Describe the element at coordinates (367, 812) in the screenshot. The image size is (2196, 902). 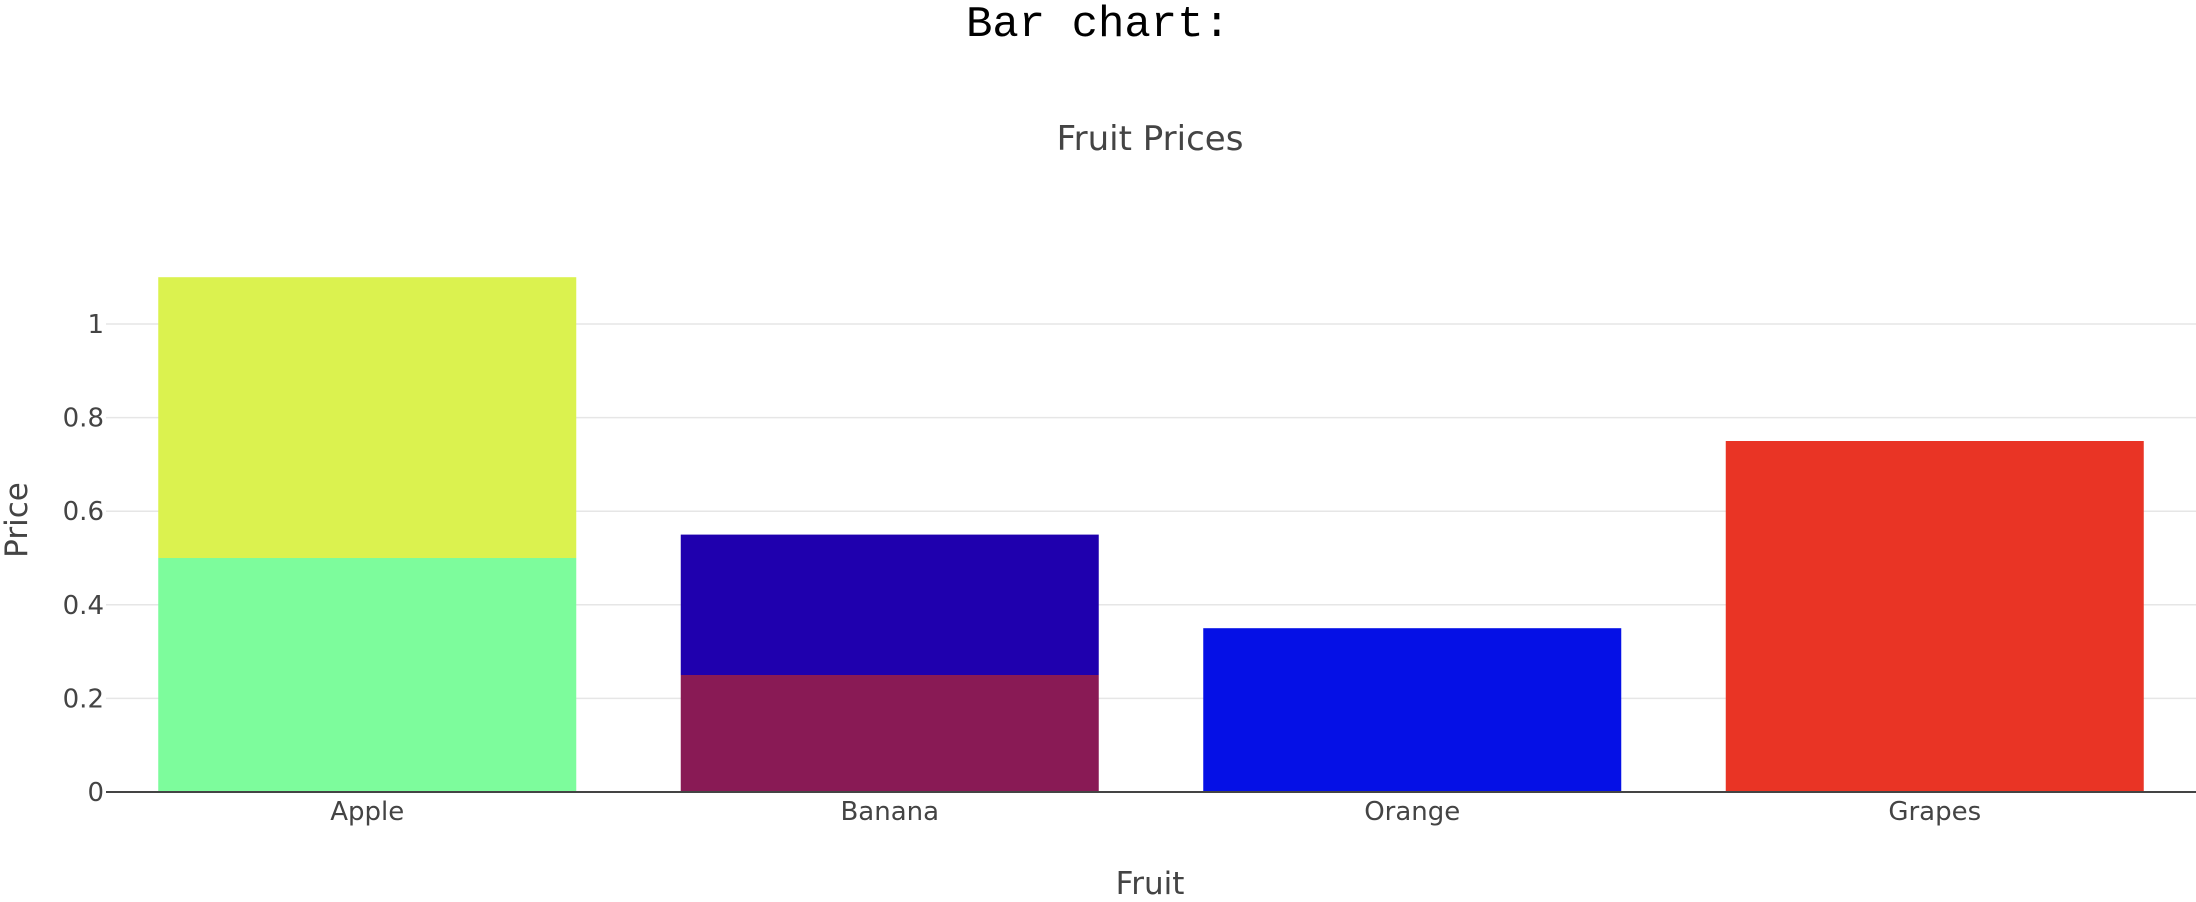
I see `x-tick-label: Apple` at that location.